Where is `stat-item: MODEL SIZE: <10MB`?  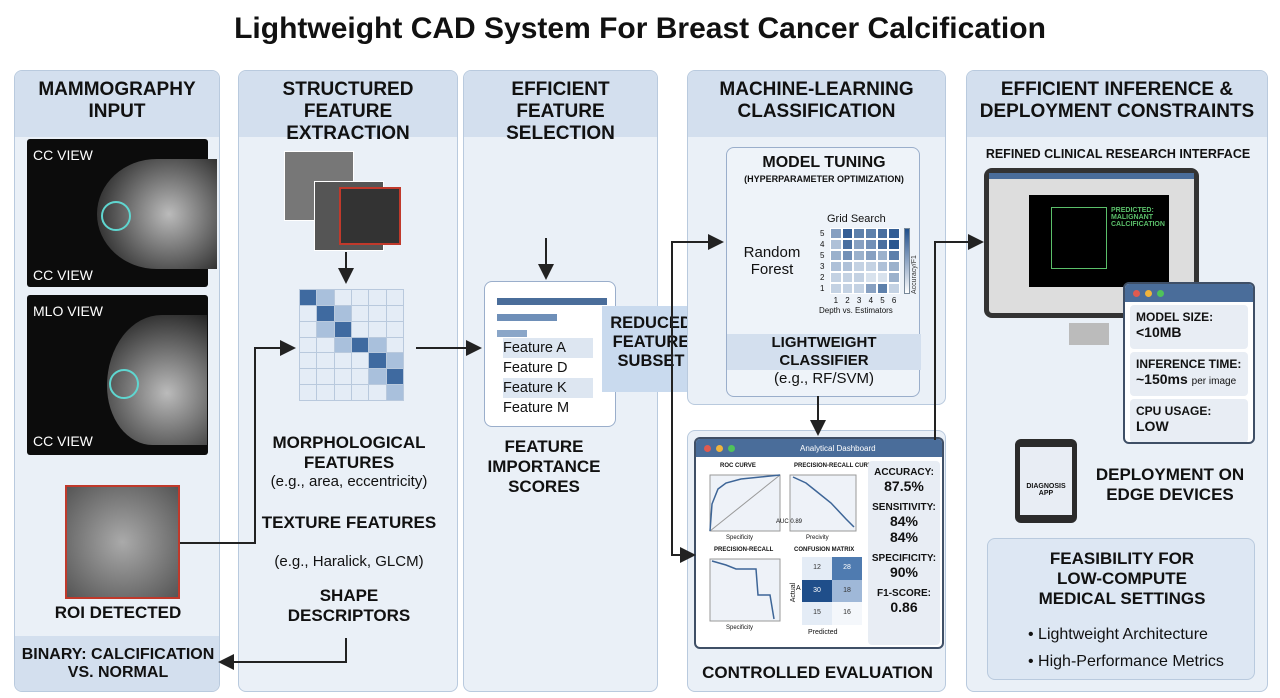
stat-item: MODEL SIZE: <10MB is located at coordinates (1189, 327).